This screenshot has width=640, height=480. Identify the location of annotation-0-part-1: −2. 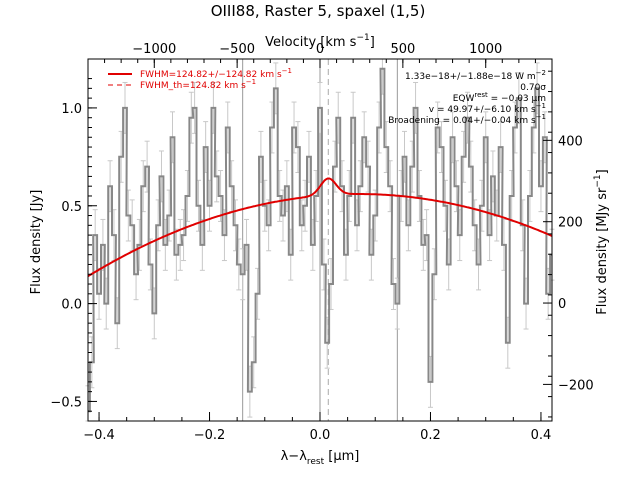
(541, 73).